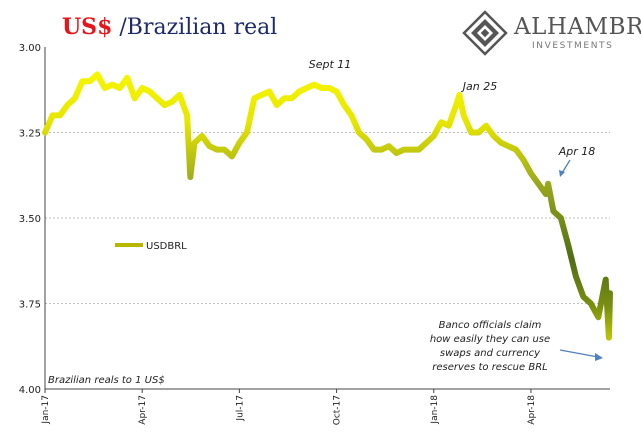  Describe the element at coordinates (30, 134) in the screenshot. I see `y-tick-label: 3.25` at that location.